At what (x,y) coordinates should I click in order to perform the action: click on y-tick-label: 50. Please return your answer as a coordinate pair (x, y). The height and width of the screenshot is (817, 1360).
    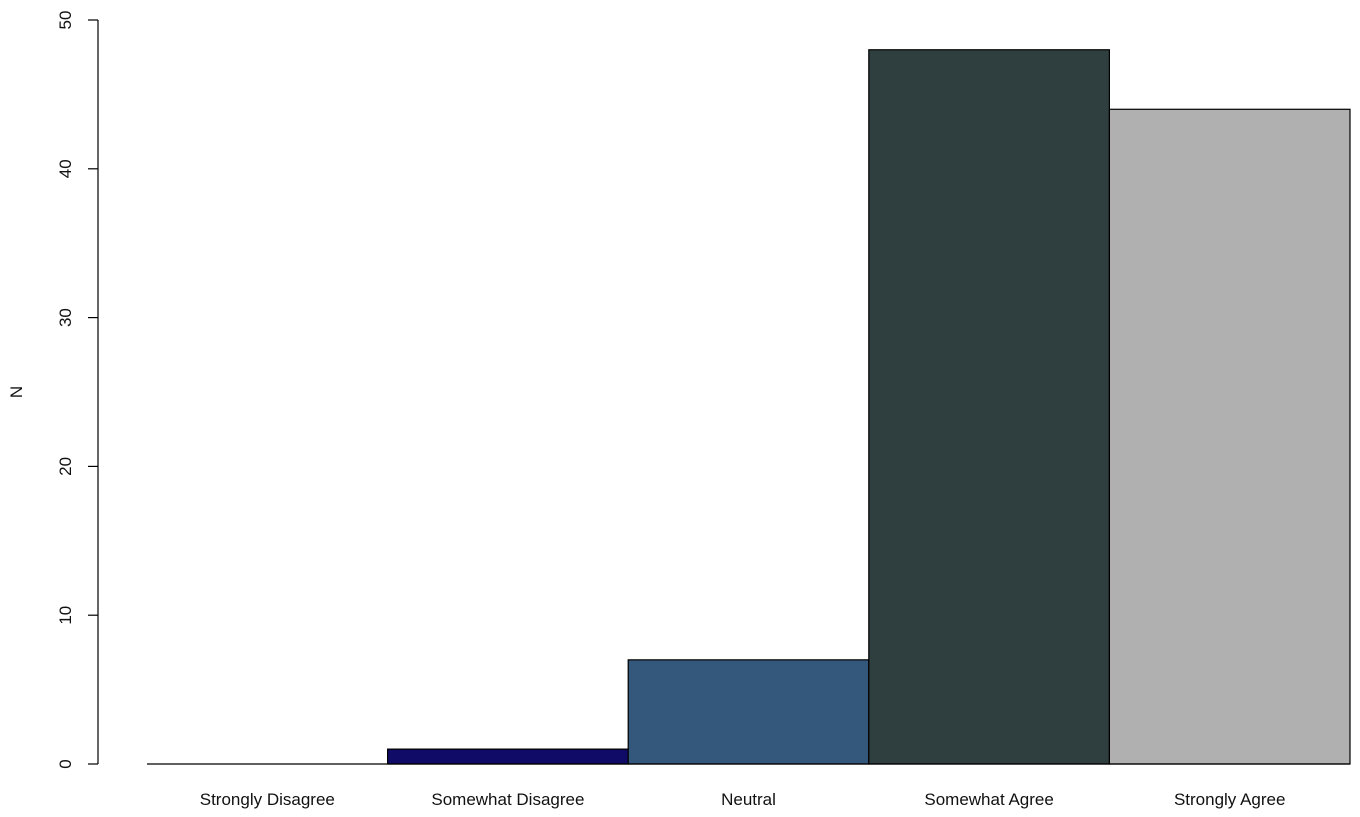
    Looking at the image, I should click on (65, 20).